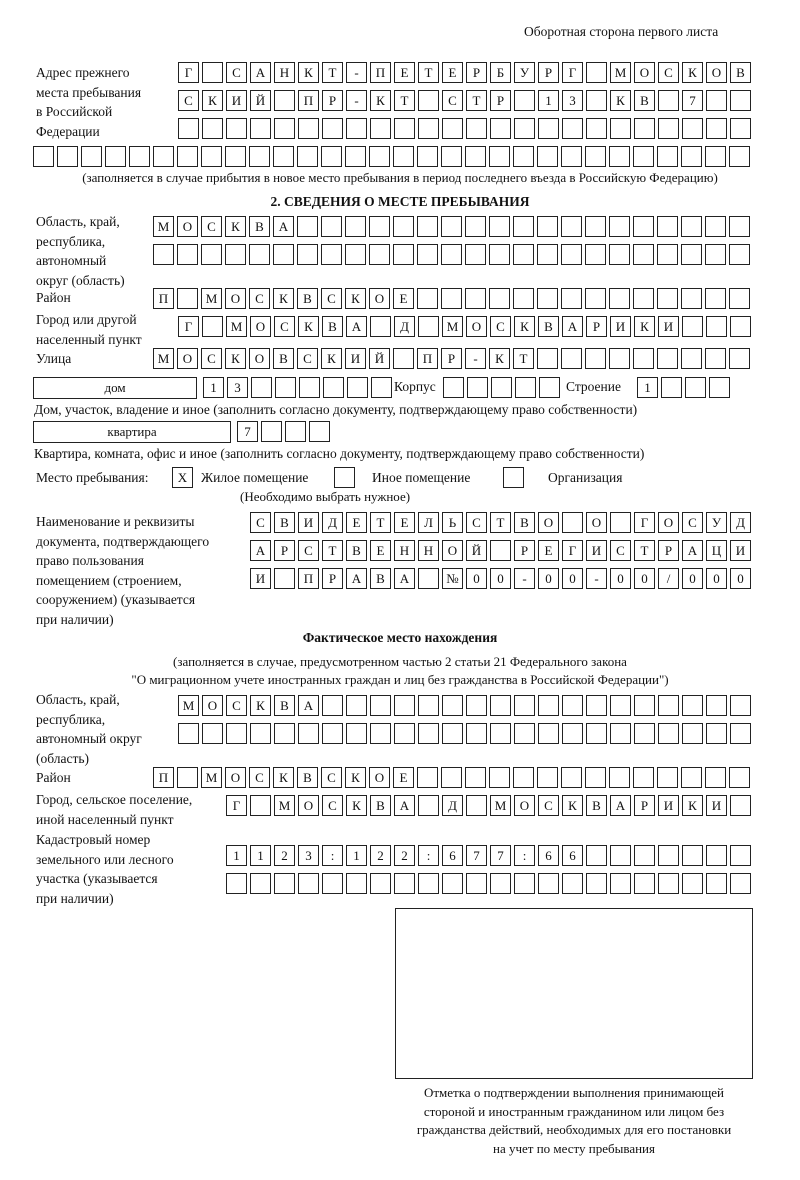  I want to click on char-cell: Д, so click(740, 522).